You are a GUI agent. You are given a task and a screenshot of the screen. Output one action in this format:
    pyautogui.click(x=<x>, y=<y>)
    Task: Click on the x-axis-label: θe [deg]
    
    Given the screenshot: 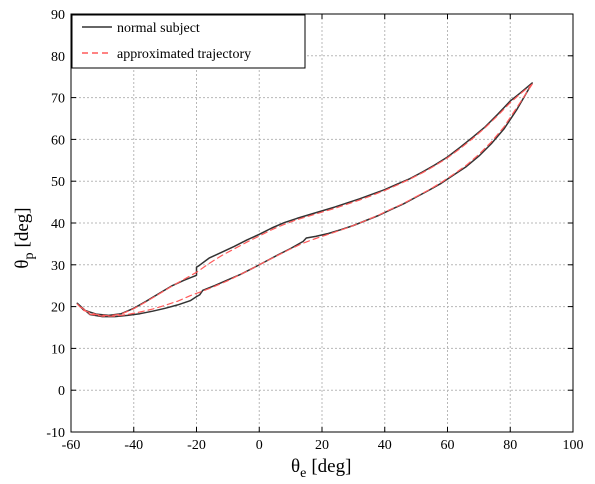 What is the action you would take?
    pyautogui.click(x=321, y=468)
    